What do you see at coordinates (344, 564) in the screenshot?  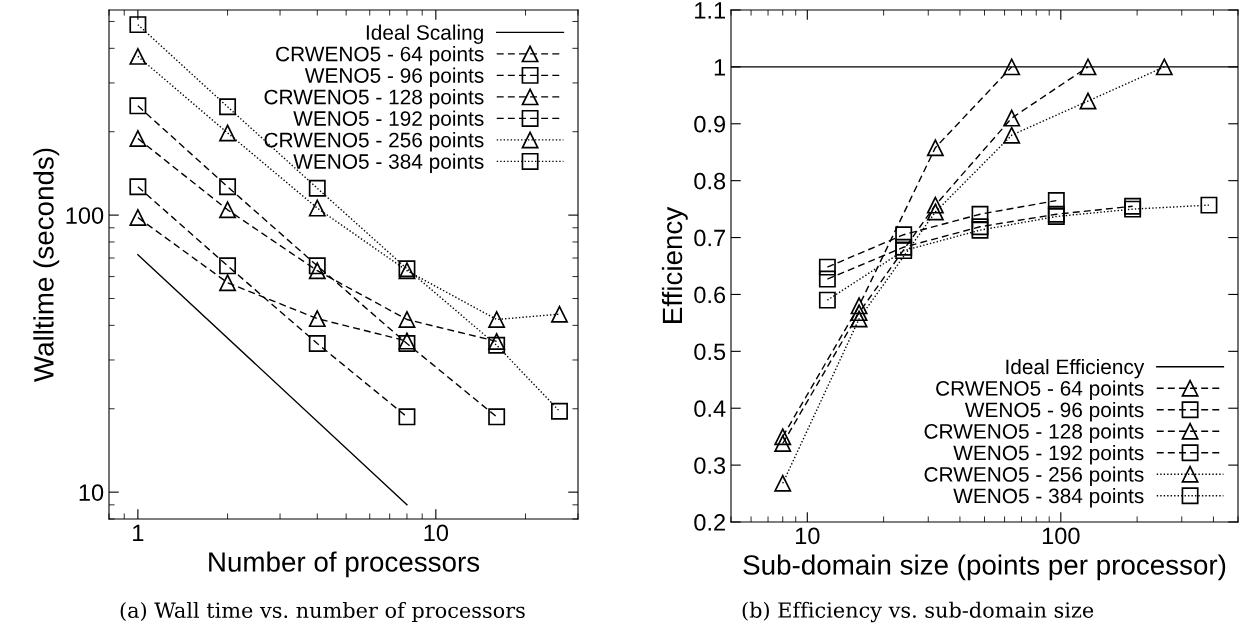 I see `x-axis-title: Number of processors` at bounding box center [344, 564].